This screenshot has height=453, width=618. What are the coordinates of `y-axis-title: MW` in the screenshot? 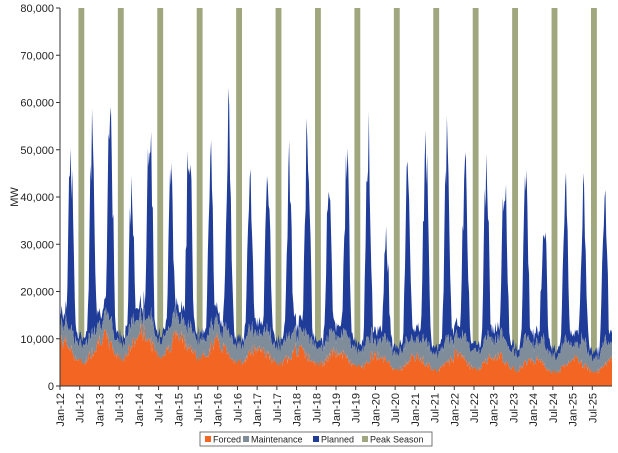 It's located at (15, 197).